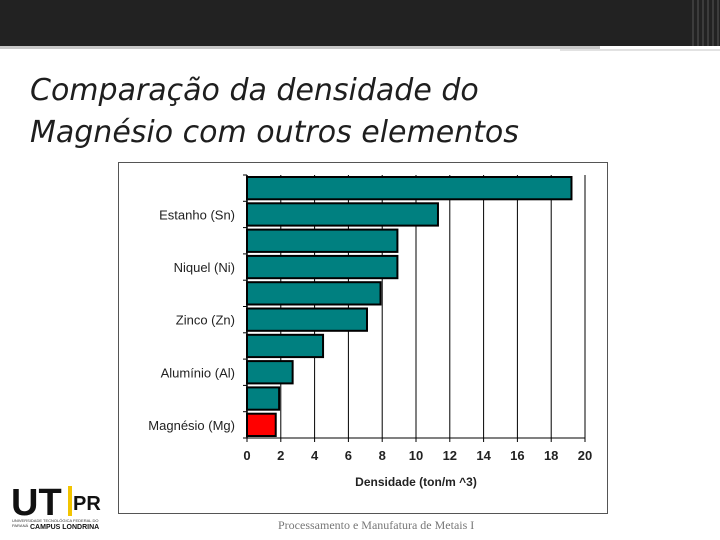 This screenshot has height=540, width=720. I want to click on x-tick-label: 18, so click(551, 455).